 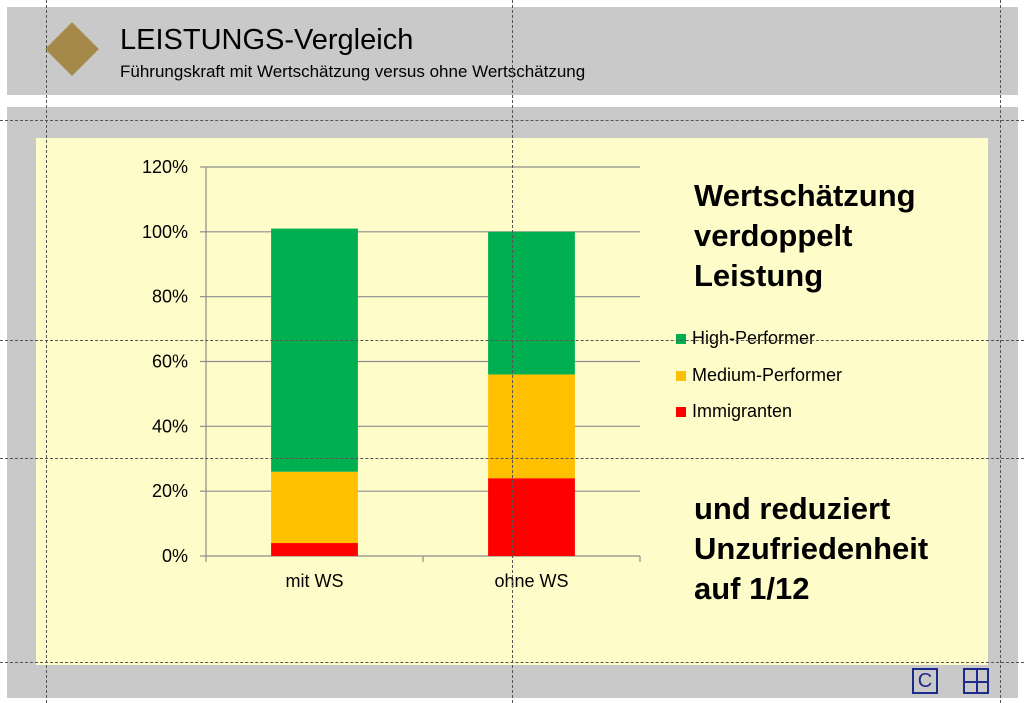 What do you see at coordinates (925, 681) in the screenshot?
I see `copyright-button: C` at bounding box center [925, 681].